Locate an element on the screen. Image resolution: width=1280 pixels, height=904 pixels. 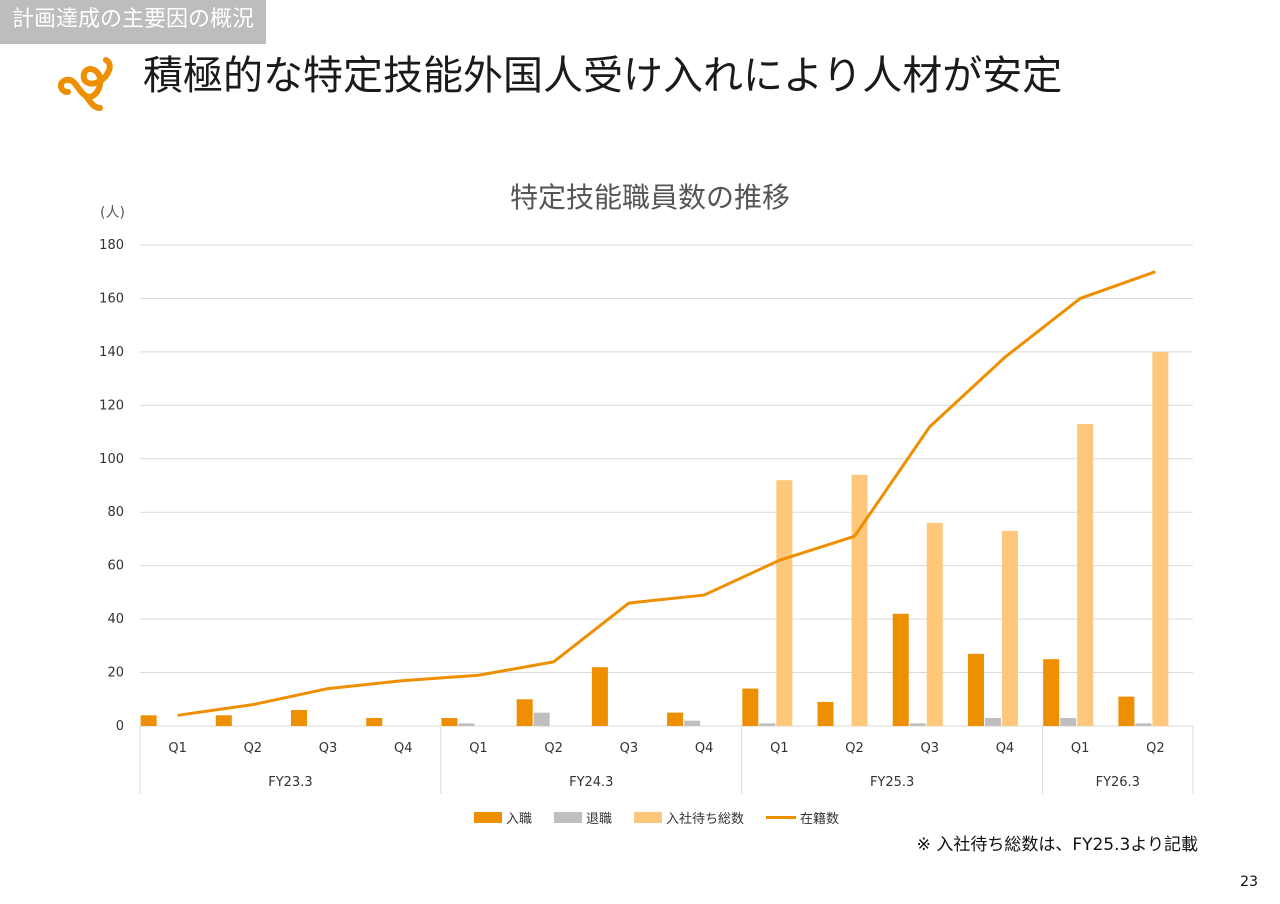
y-tick-label: 40 is located at coordinates (115, 619).